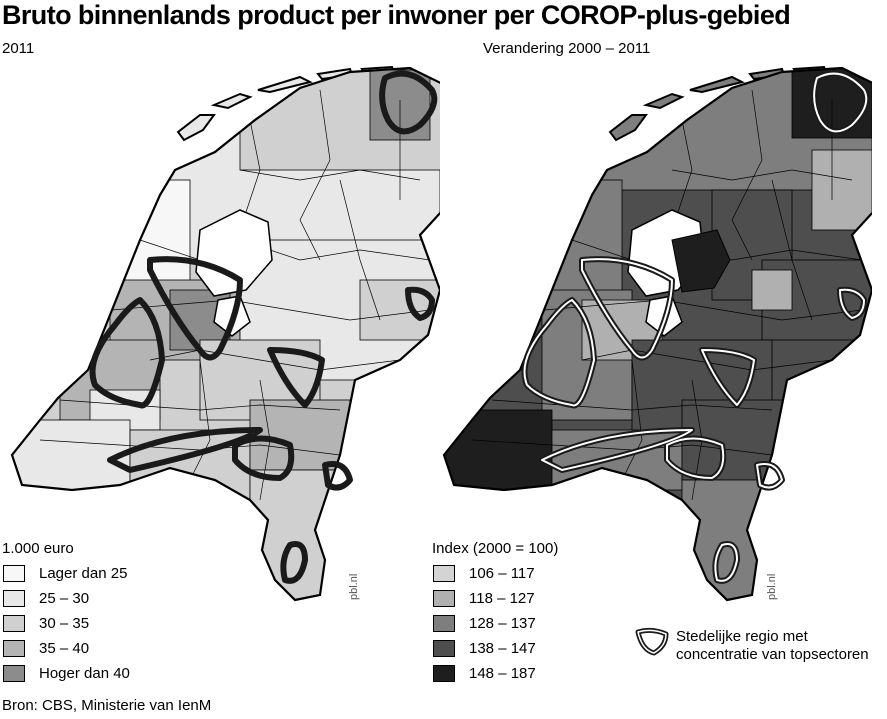  I want to click on legend-label: 148 – 187, so click(502, 673).